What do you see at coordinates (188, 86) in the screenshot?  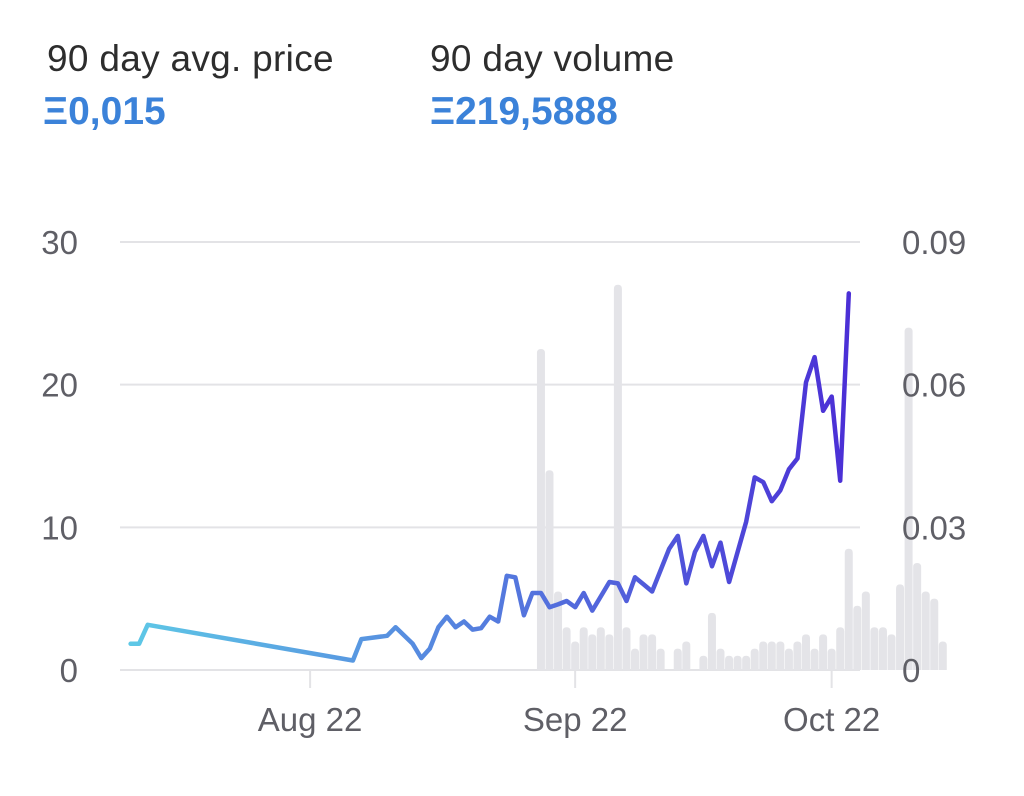 I see `avg-price-stat: 90 day avg. price Ξ0,015` at bounding box center [188, 86].